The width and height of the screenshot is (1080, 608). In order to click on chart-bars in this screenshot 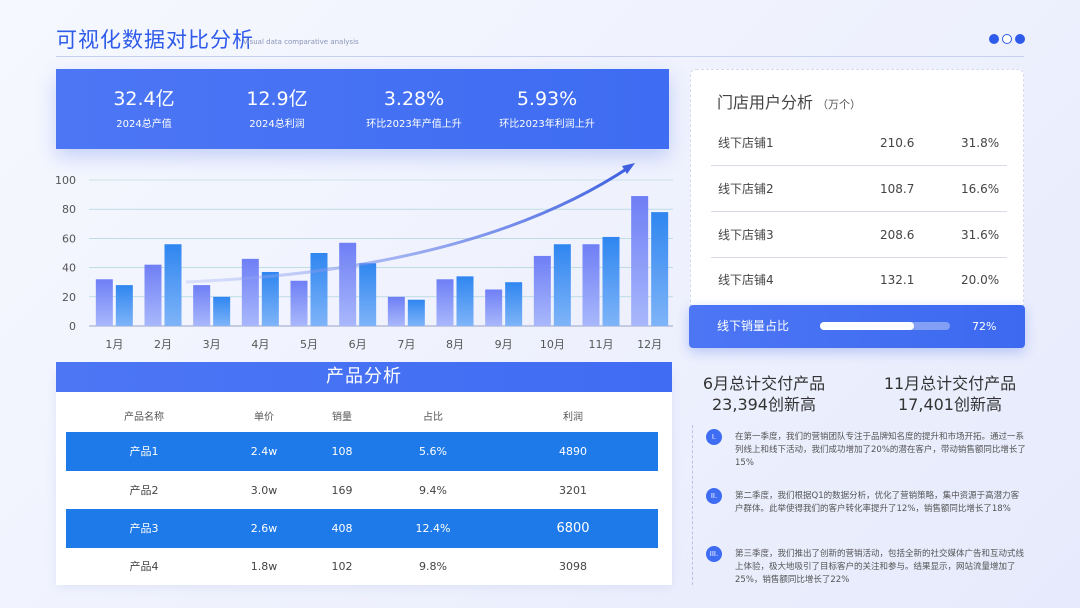, I will do `click(382, 261)`.